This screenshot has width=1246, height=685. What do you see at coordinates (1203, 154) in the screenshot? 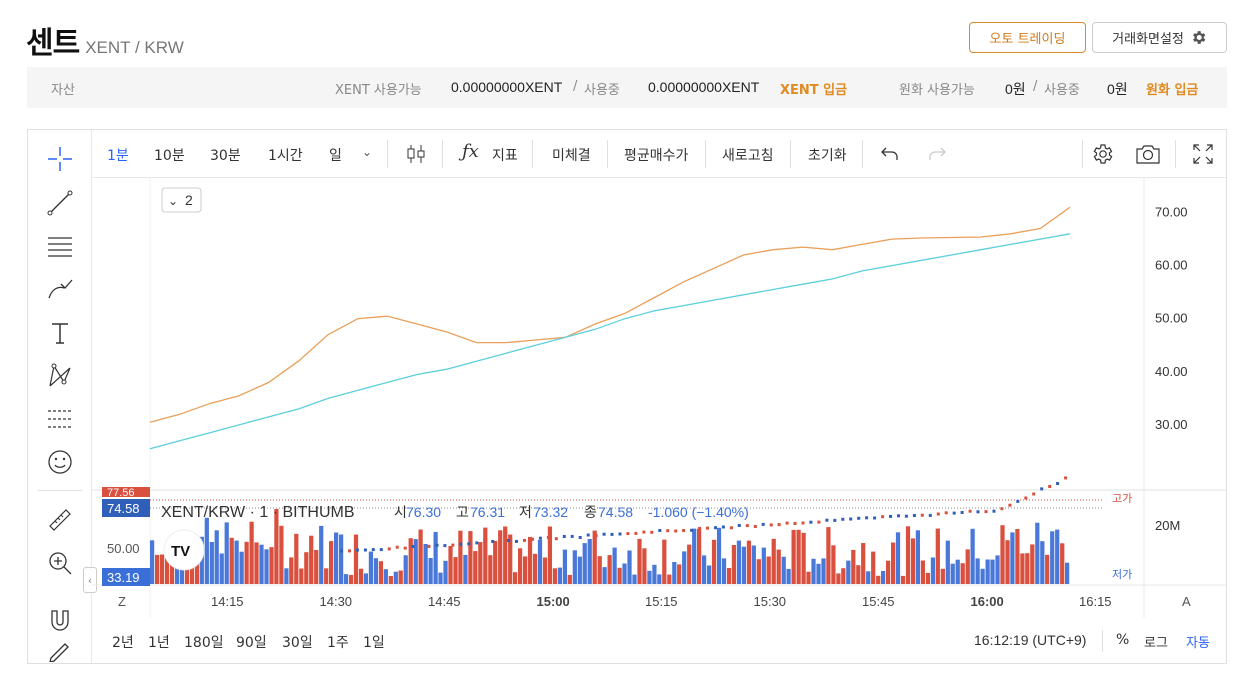
I see `fullscreen-icon` at bounding box center [1203, 154].